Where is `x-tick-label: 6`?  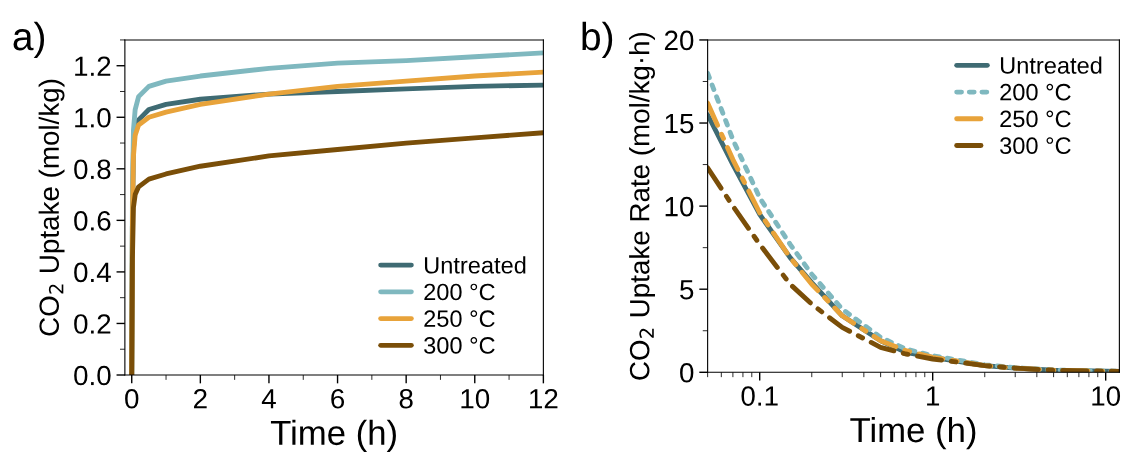 x-tick-label: 6 is located at coordinates (338, 398).